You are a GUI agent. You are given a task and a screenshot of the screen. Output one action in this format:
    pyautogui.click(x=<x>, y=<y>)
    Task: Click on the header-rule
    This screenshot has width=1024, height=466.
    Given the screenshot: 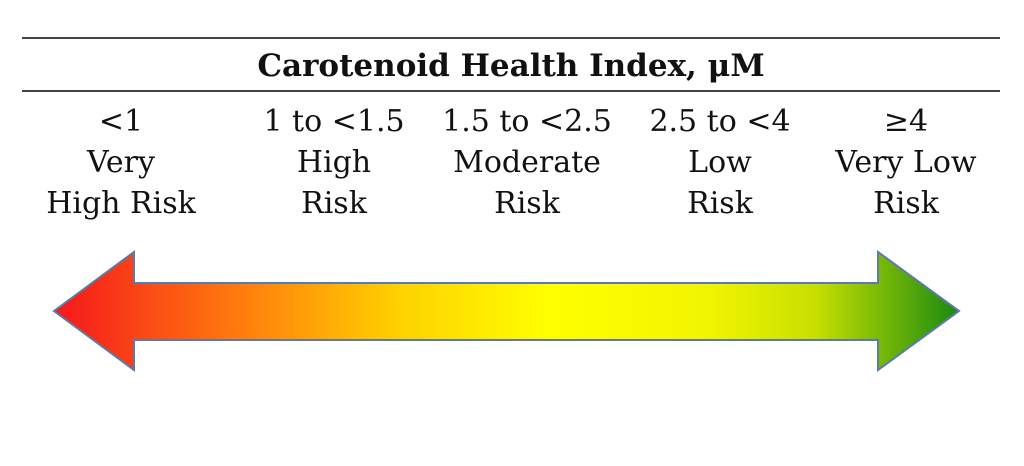 What is the action you would take?
    pyautogui.click(x=511, y=91)
    